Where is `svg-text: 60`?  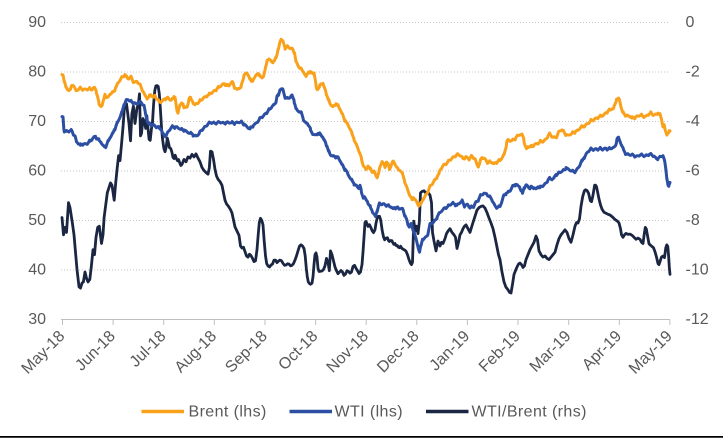 svg-text: 60 is located at coordinates (37, 171).